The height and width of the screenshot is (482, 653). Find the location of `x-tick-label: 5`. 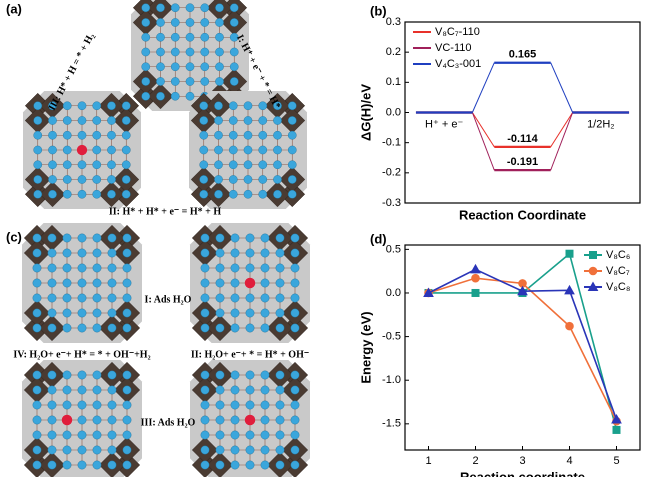

x-tick-label: 5 is located at coordinates (616, 461).